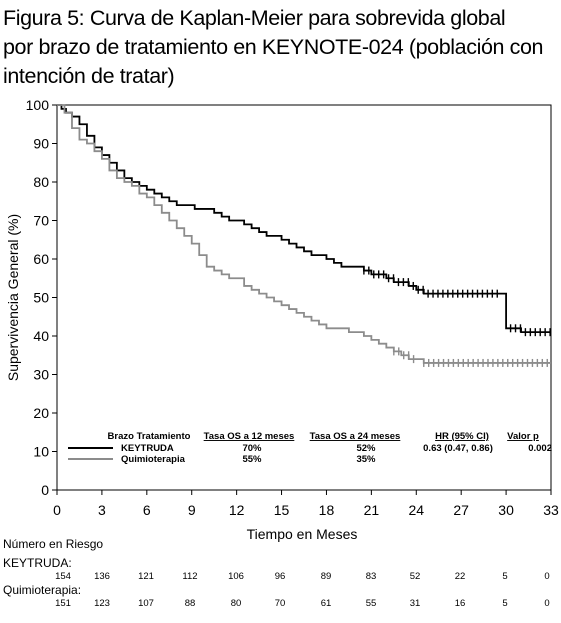  Describe the element at coordinates (523, 436) in the screenshot. I see `legend-header: Valor p` at that location.